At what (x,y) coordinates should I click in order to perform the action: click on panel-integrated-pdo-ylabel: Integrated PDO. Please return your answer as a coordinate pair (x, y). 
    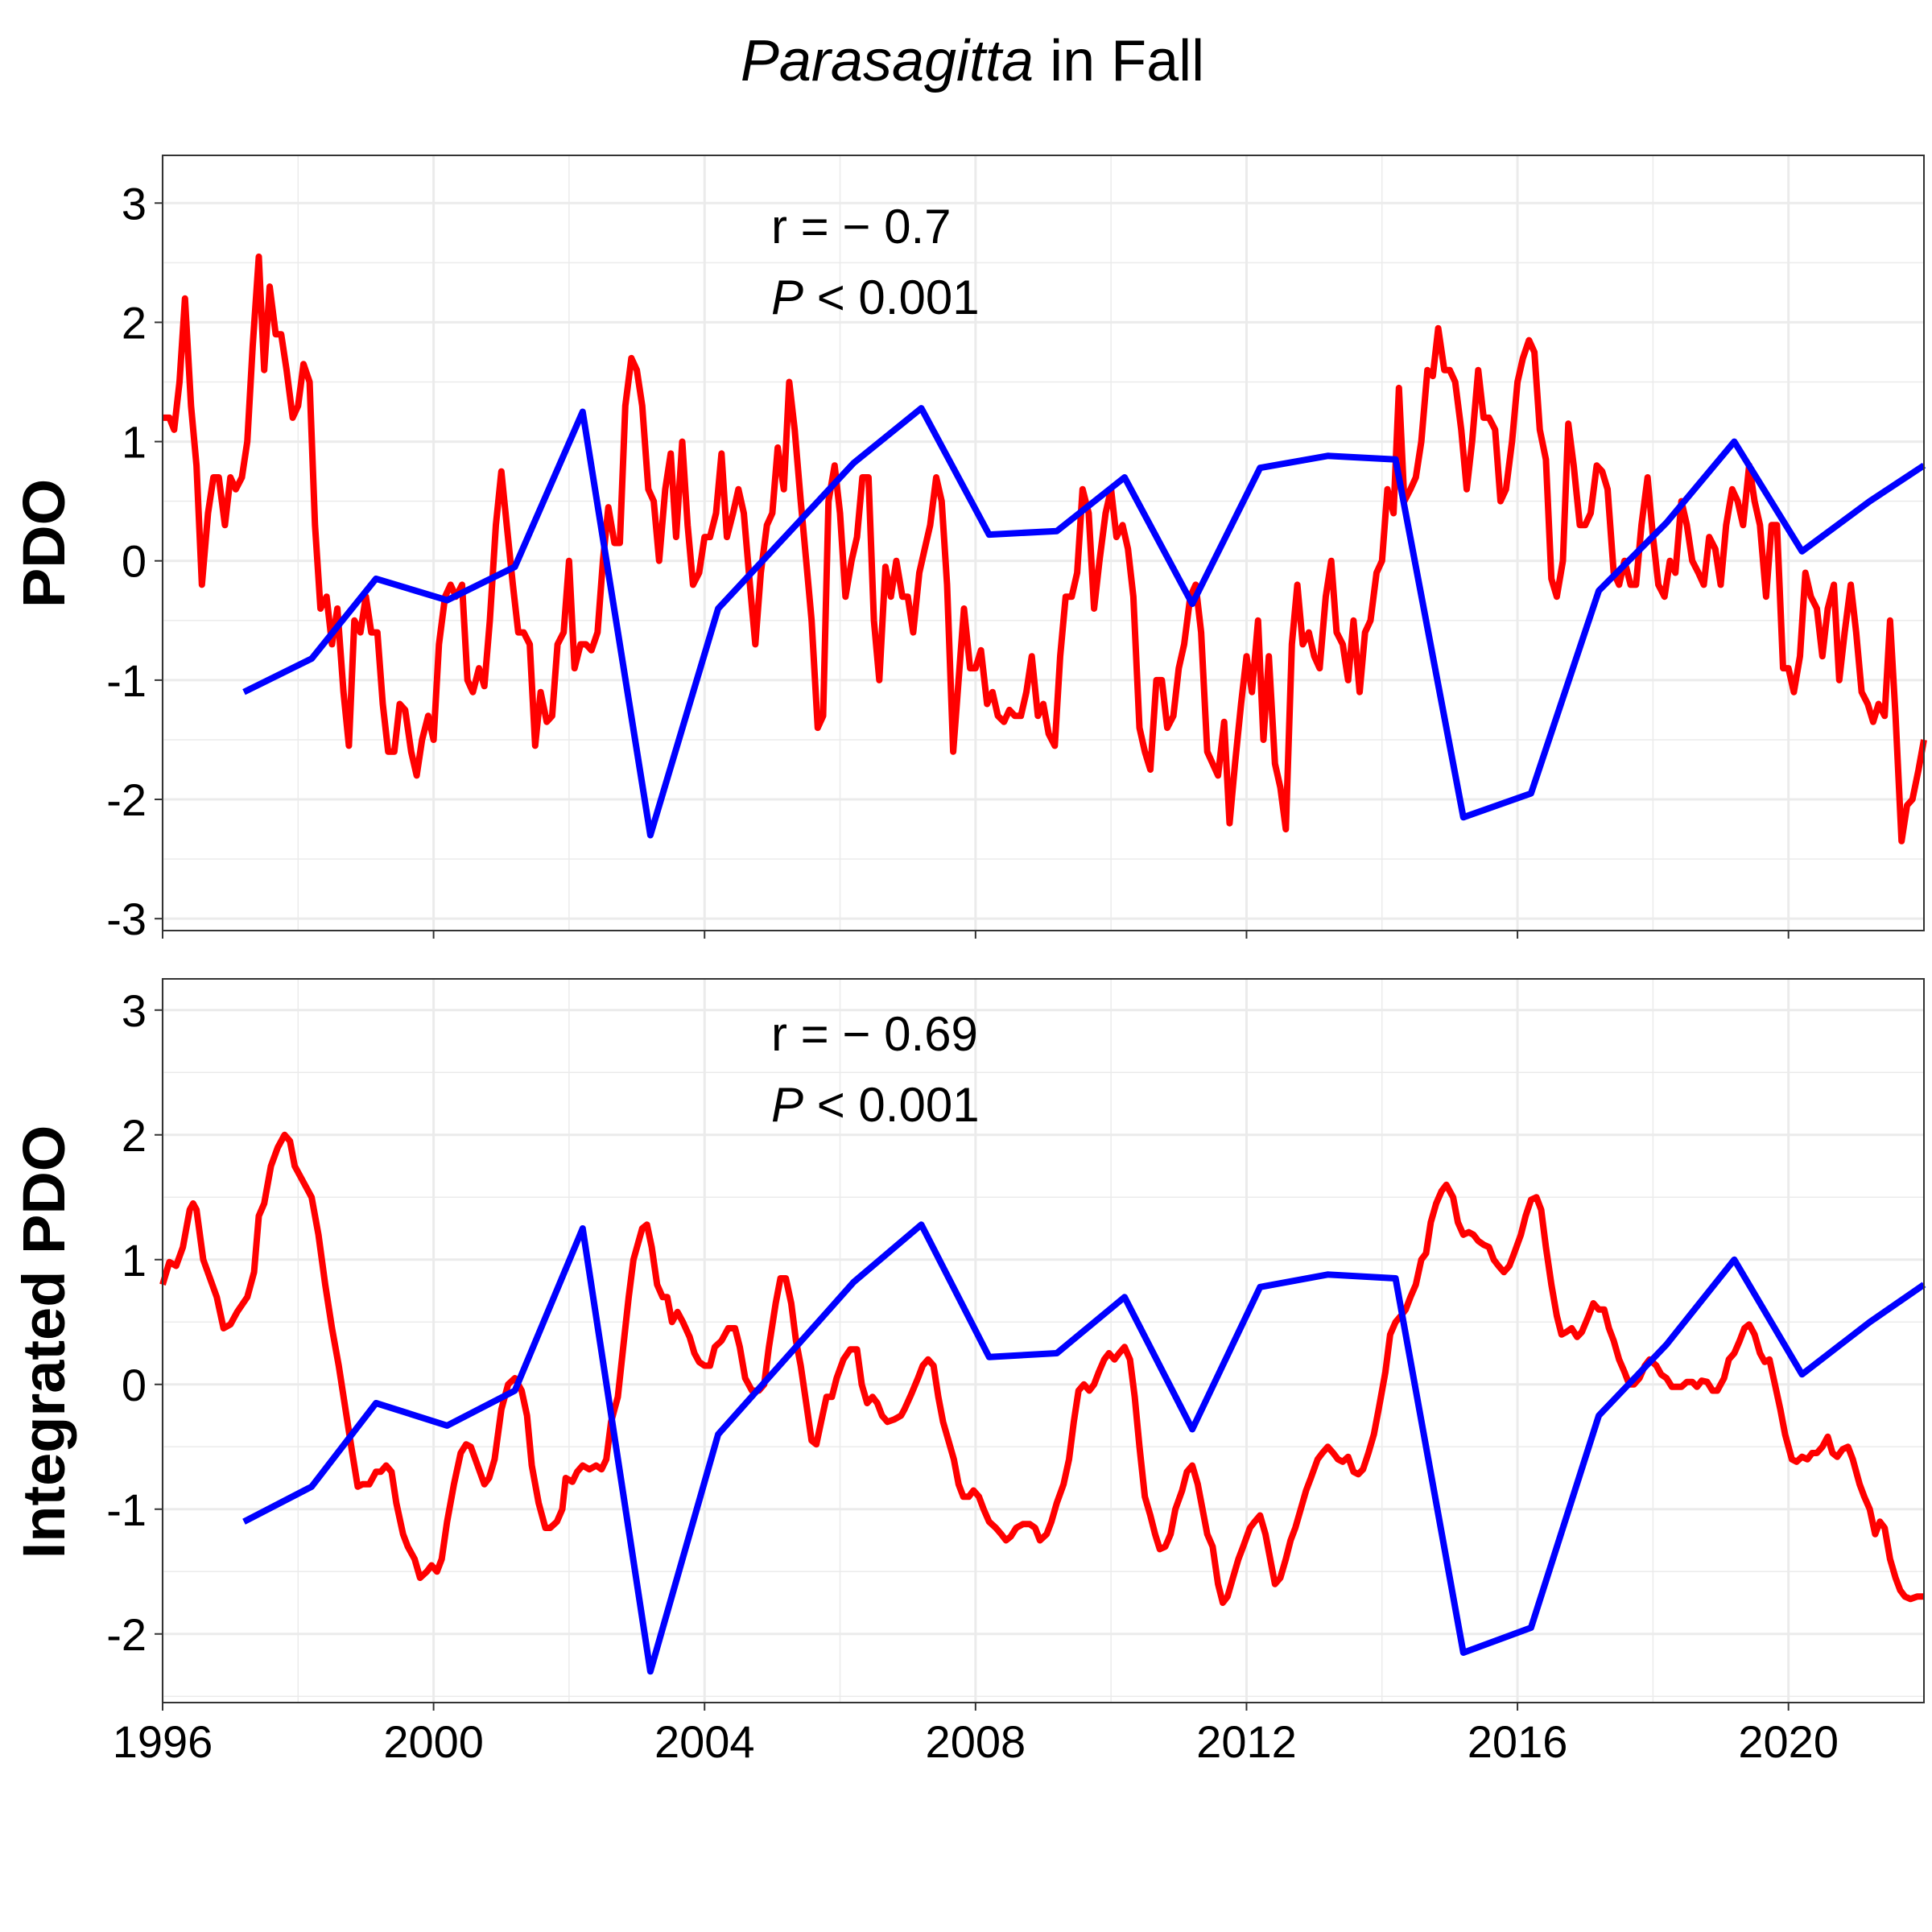
    Looking at the image, I should click on (43, 1342).